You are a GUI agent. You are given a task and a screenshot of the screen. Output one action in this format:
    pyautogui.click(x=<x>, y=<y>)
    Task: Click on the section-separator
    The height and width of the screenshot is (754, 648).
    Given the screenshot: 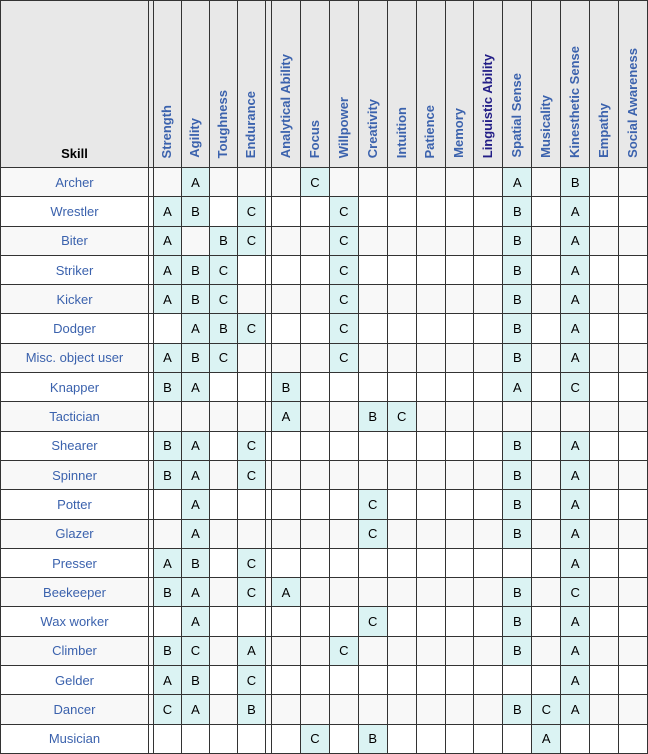 What is the action you would take?
    pyautogui.click(x=268, y=299)
    